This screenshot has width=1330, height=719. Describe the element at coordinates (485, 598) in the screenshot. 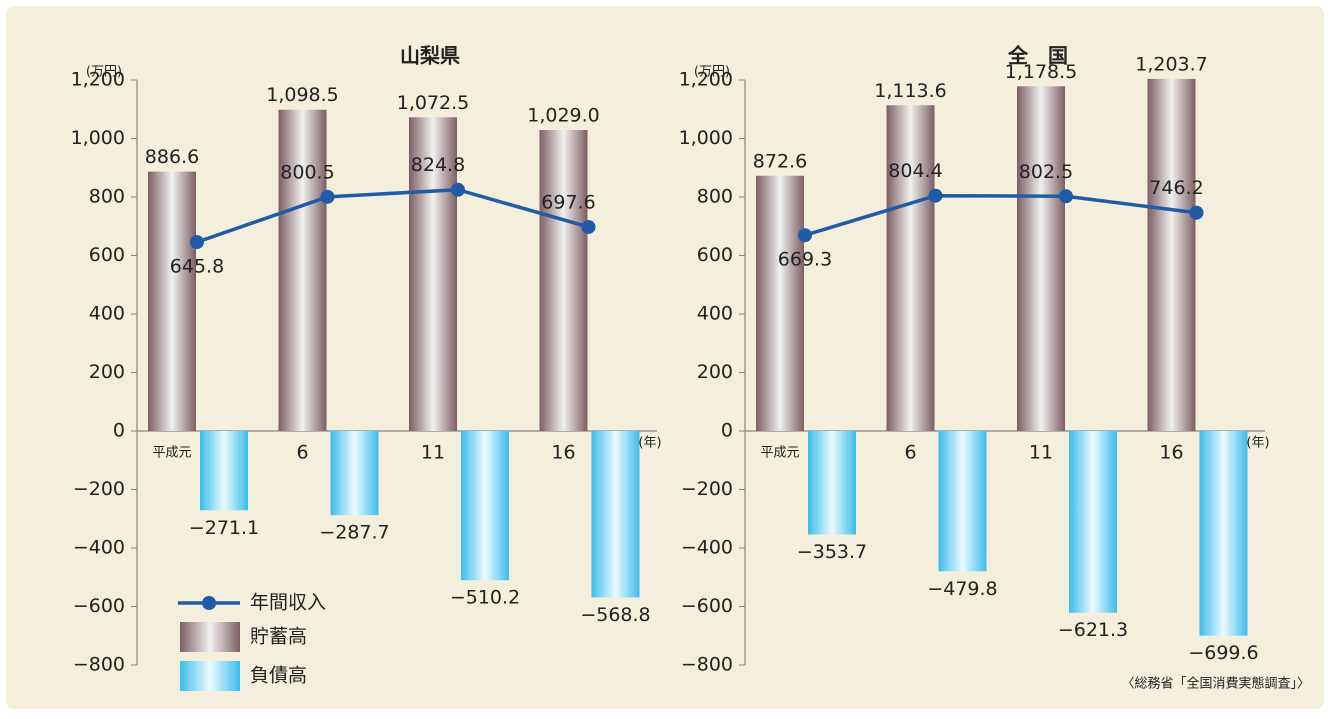

I see `data-label: −510.2` at that location.